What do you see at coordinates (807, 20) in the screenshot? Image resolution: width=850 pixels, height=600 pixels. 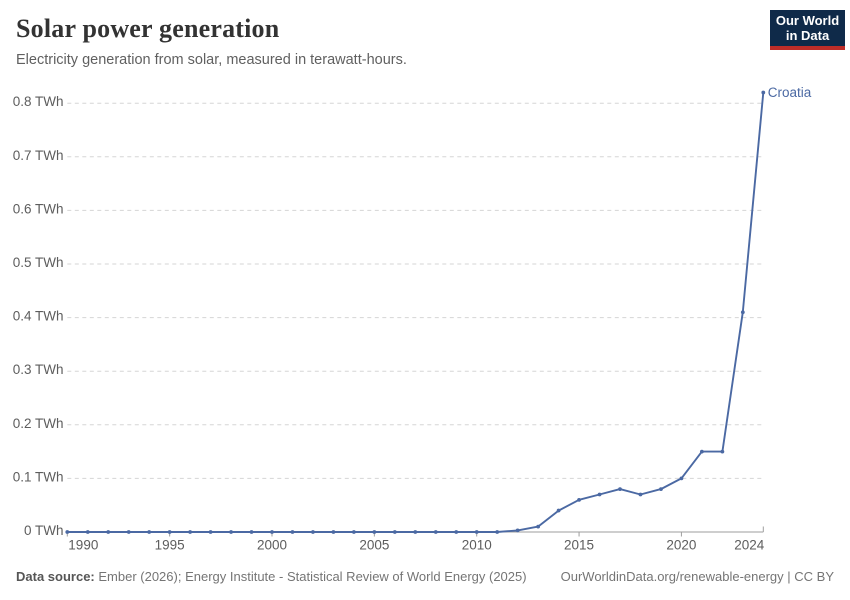 I see `owid-logo-line1: Our World` at bounding box center [807, 20].